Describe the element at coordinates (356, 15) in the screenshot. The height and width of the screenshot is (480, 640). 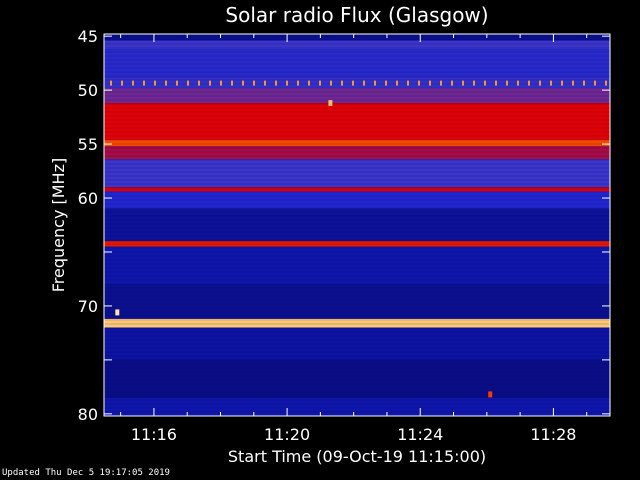
I see `chart-title: Solar radio Flux (Glasgow)` at that location.